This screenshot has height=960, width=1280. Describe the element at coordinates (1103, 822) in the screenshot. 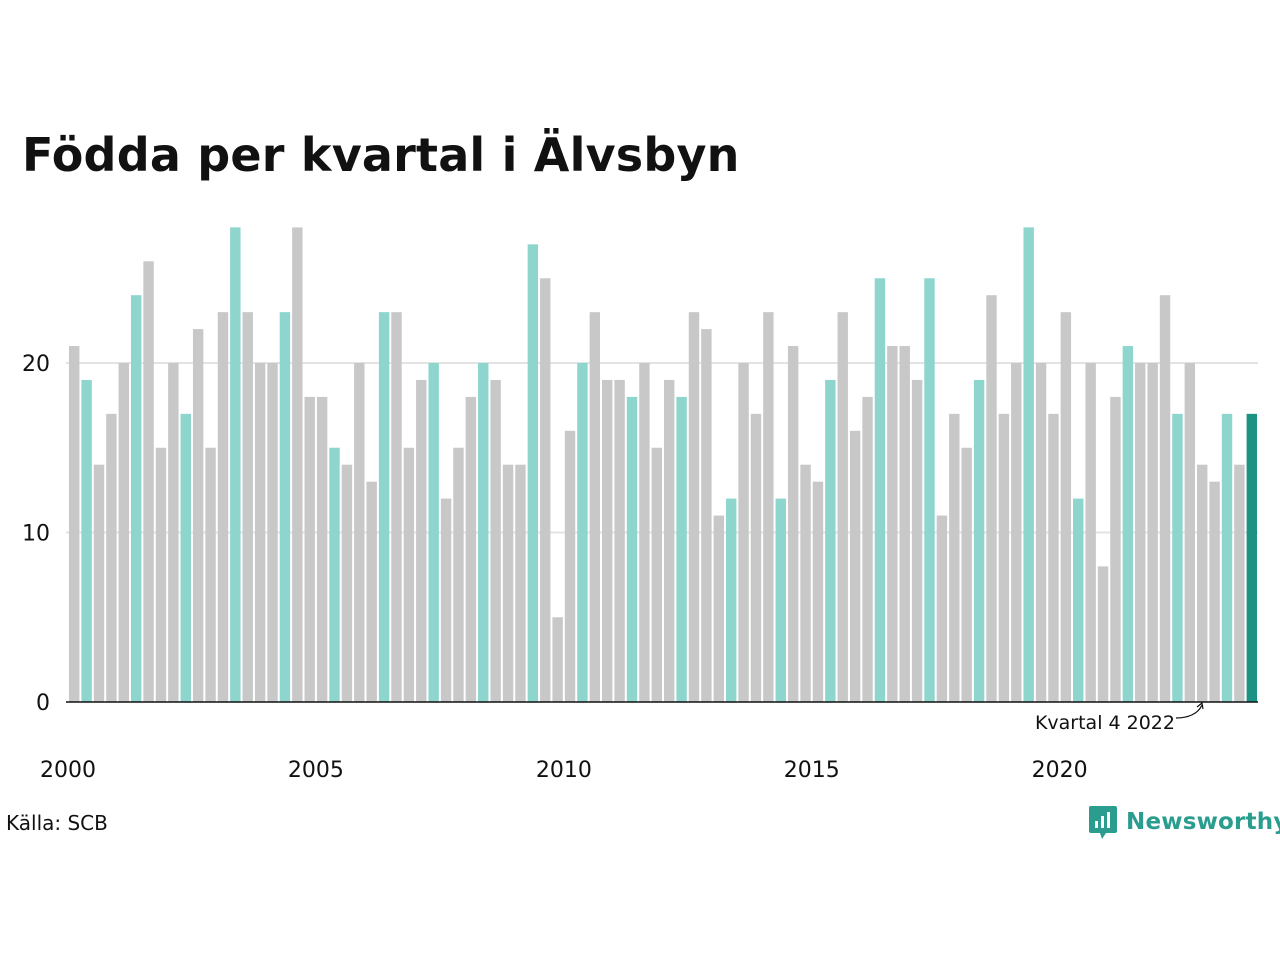

I see `newsworthy-icon` at that location.